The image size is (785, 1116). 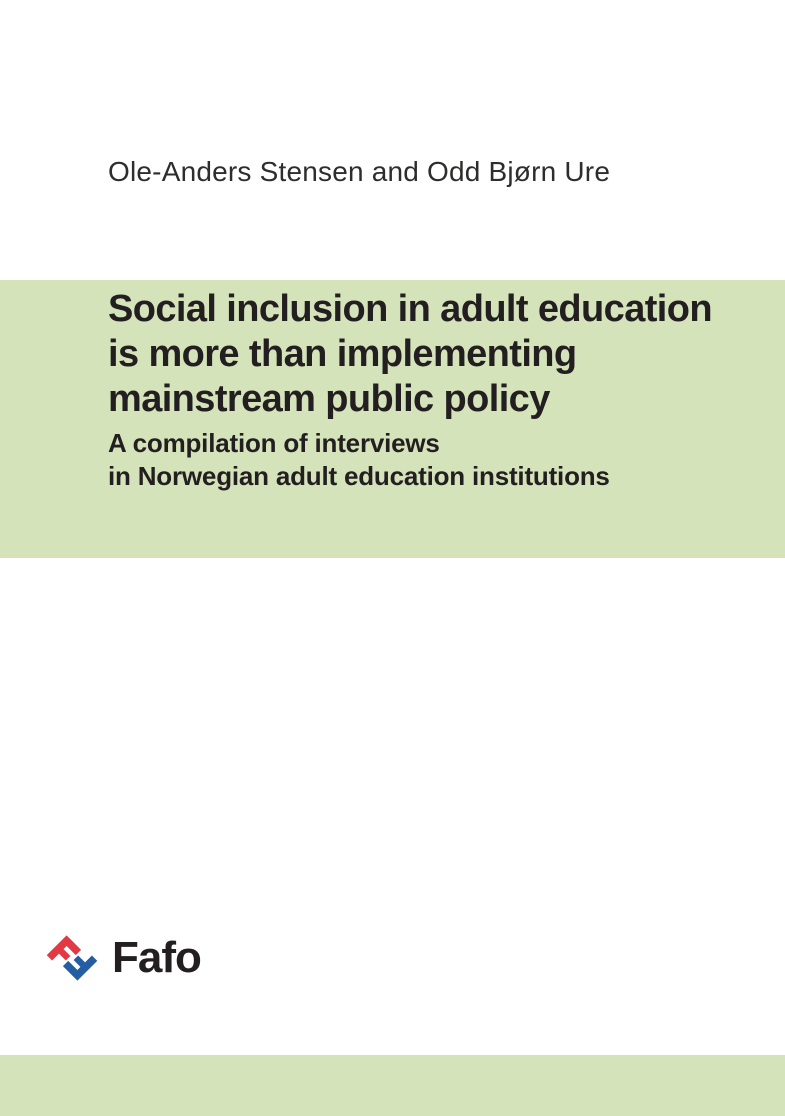 What do you see at coordinates (72, 958) in the screenshot?
I see `fafo-logo-icon` at bounding box center [72, 958].